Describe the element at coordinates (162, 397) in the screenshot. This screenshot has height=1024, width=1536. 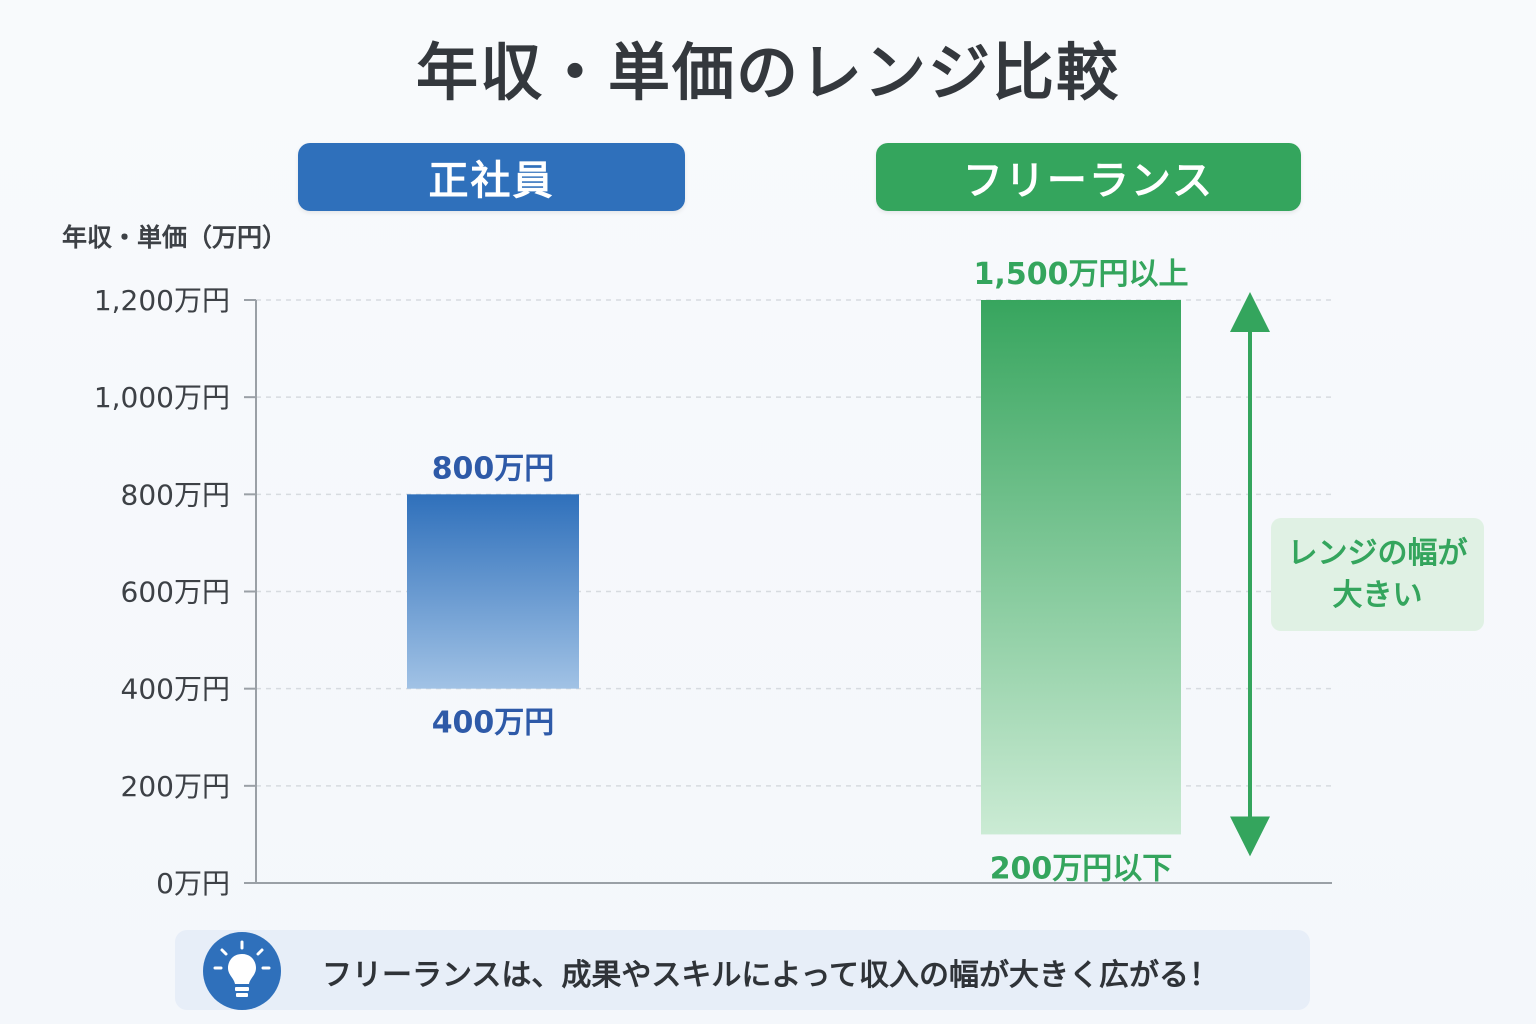
I see `y-tick-label: 1,000万円` at that location.